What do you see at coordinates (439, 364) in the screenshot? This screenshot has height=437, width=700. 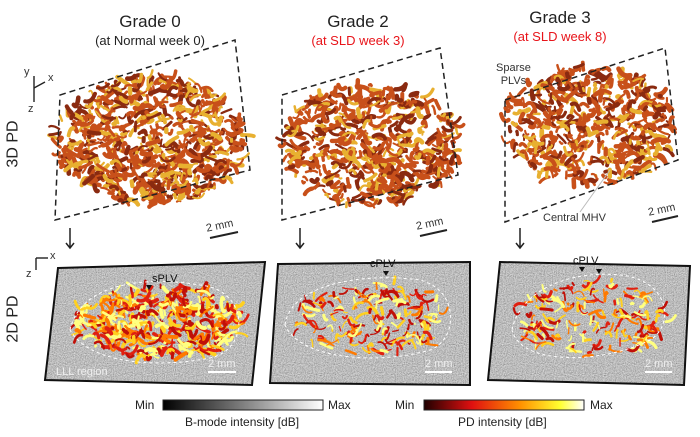 I see `scale-label-2d-2: 2 mm` at bounding box center [439, 364].